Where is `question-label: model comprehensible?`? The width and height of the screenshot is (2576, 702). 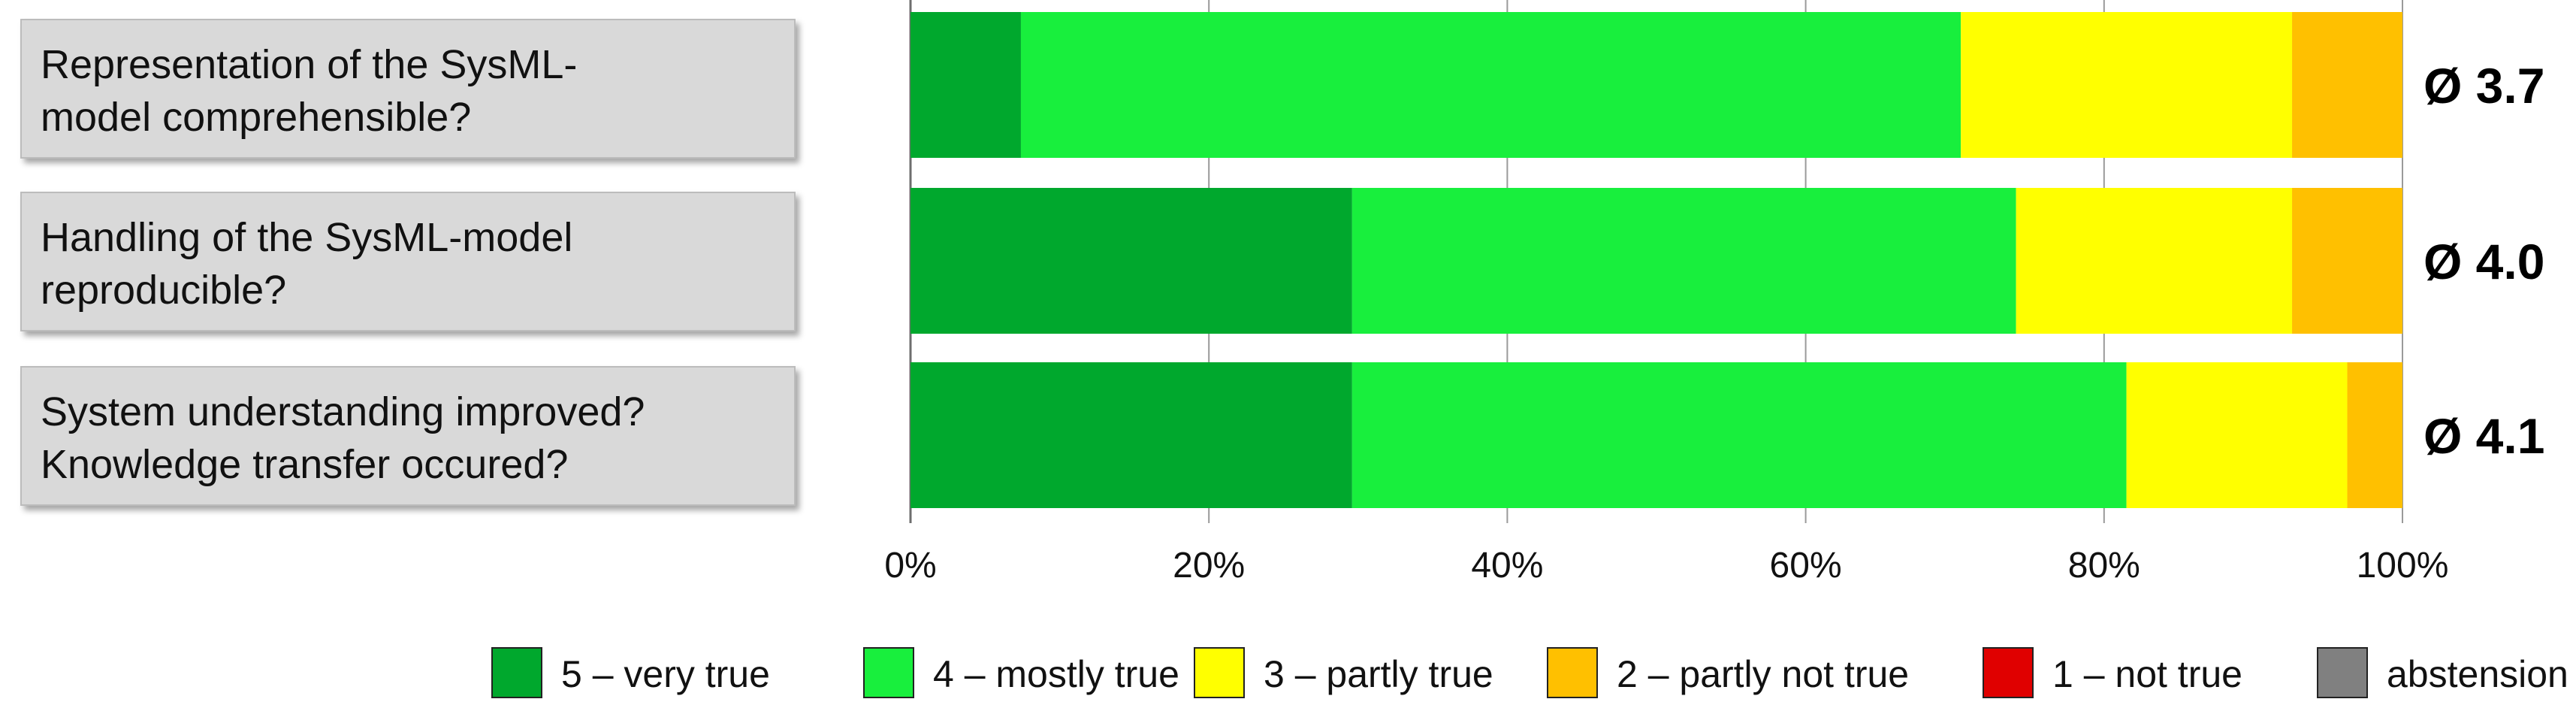
question-label: model comprehensible? is located at coordinates (256, 117).